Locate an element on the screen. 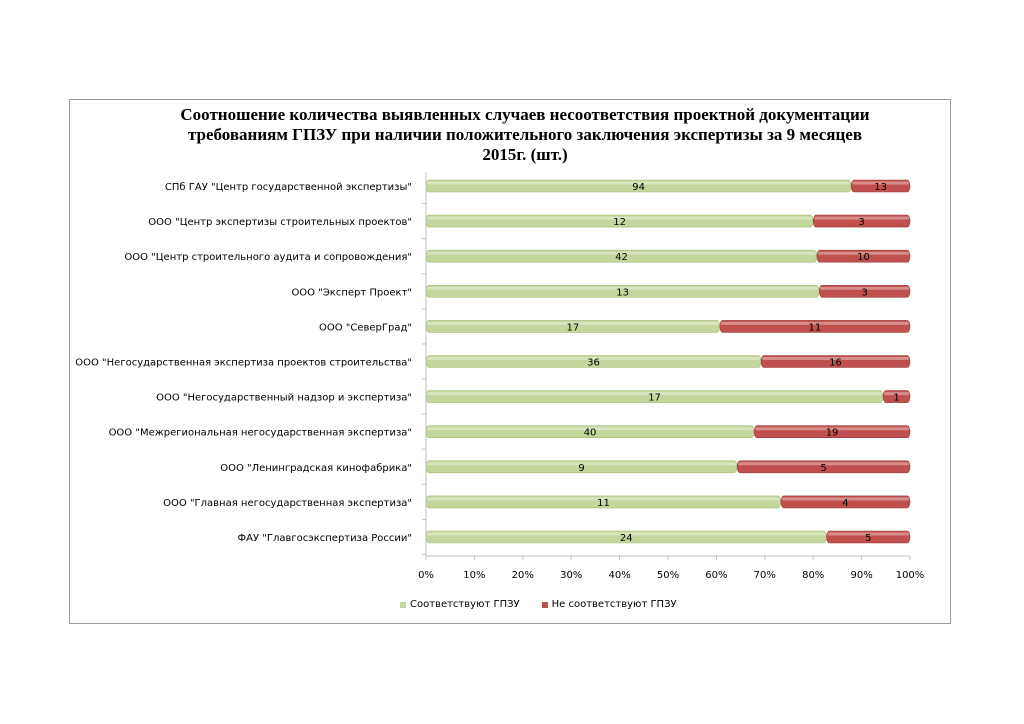 The image size is (1024, 724). x-tick-label: 40% is located at coordinates (619, 575).